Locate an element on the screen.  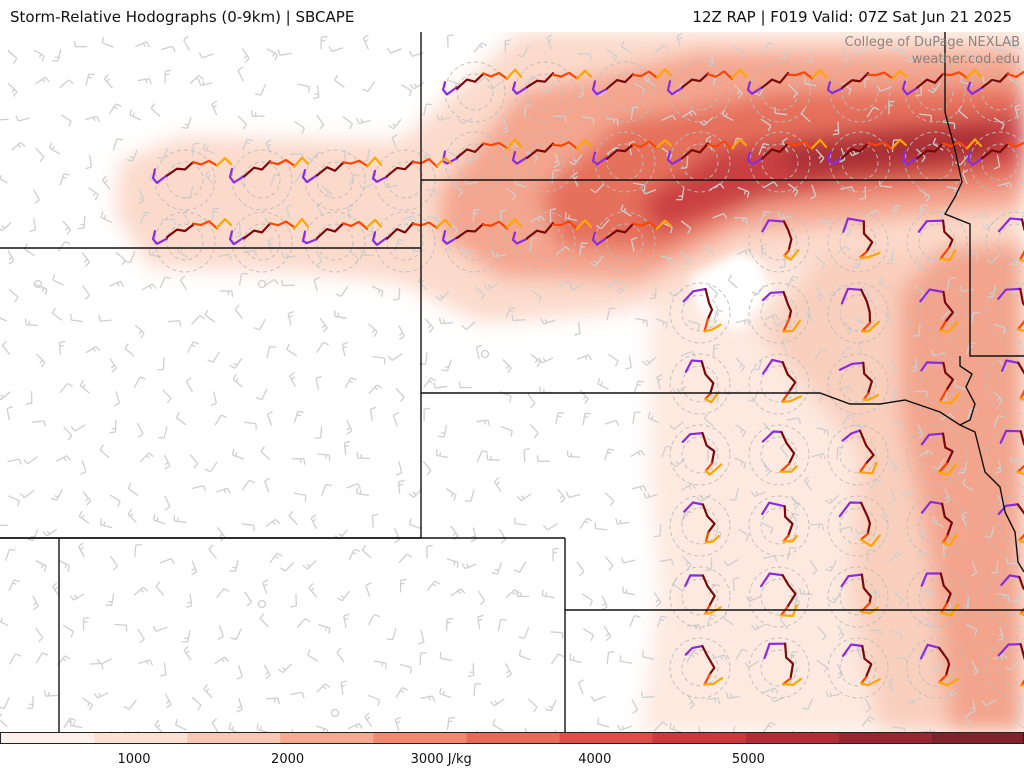
colorbar-segment is located at coordinates (327, 738).